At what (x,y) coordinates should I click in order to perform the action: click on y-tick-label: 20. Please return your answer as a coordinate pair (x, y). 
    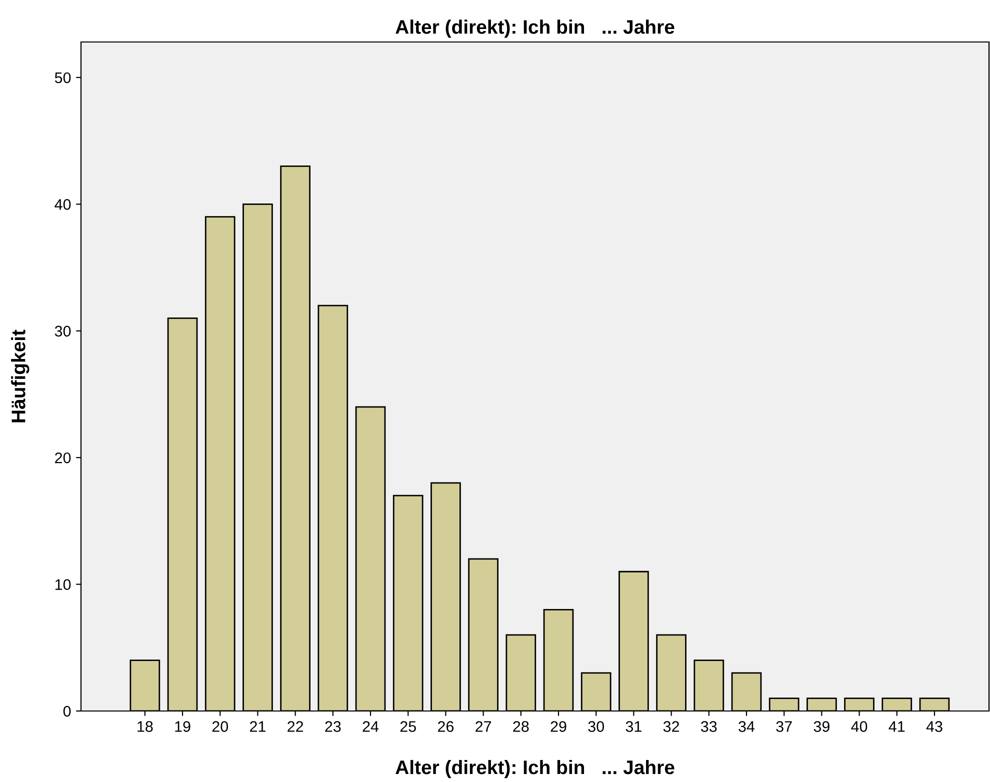
    Looking at the image, I should click on (63, 458).